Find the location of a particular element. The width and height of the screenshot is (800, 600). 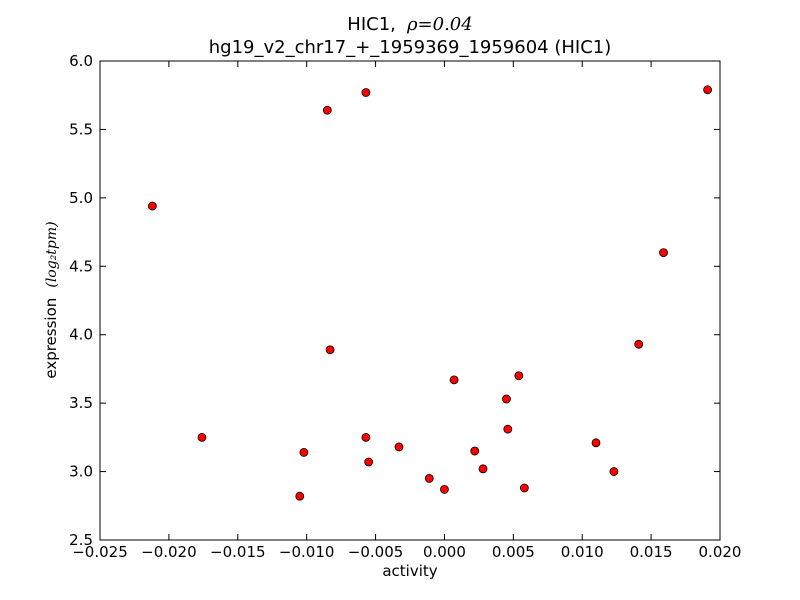

y-tick-label: 3.5 is located at coordinates (81, 403).